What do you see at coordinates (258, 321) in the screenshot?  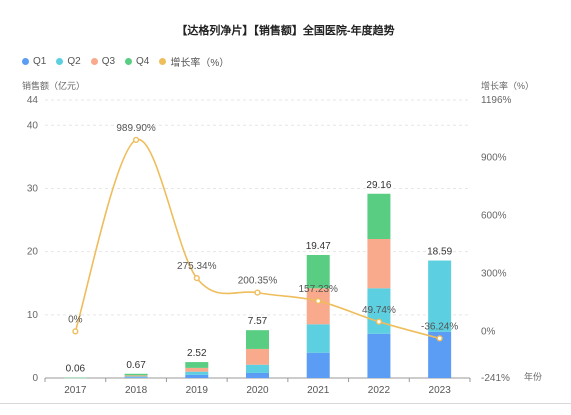 I see `bar-total-label: 7.57` at bounding box center [258, 321].